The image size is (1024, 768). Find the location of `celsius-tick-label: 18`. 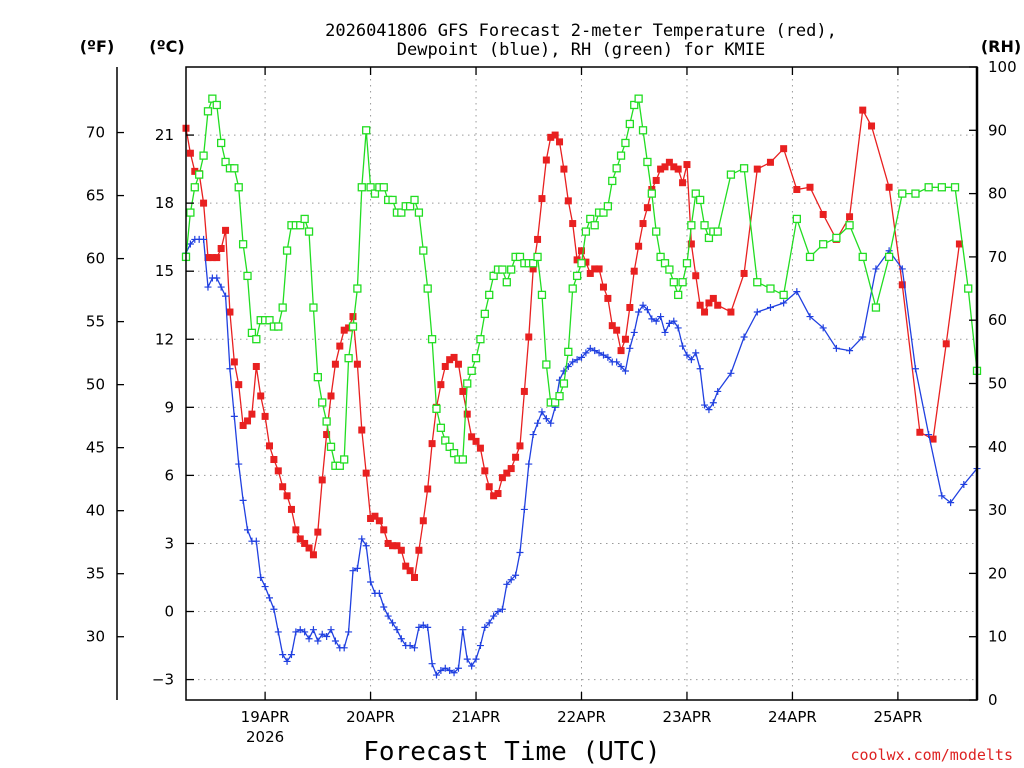

celsius-tick-label: 18 is located at coordinates (164, 203).